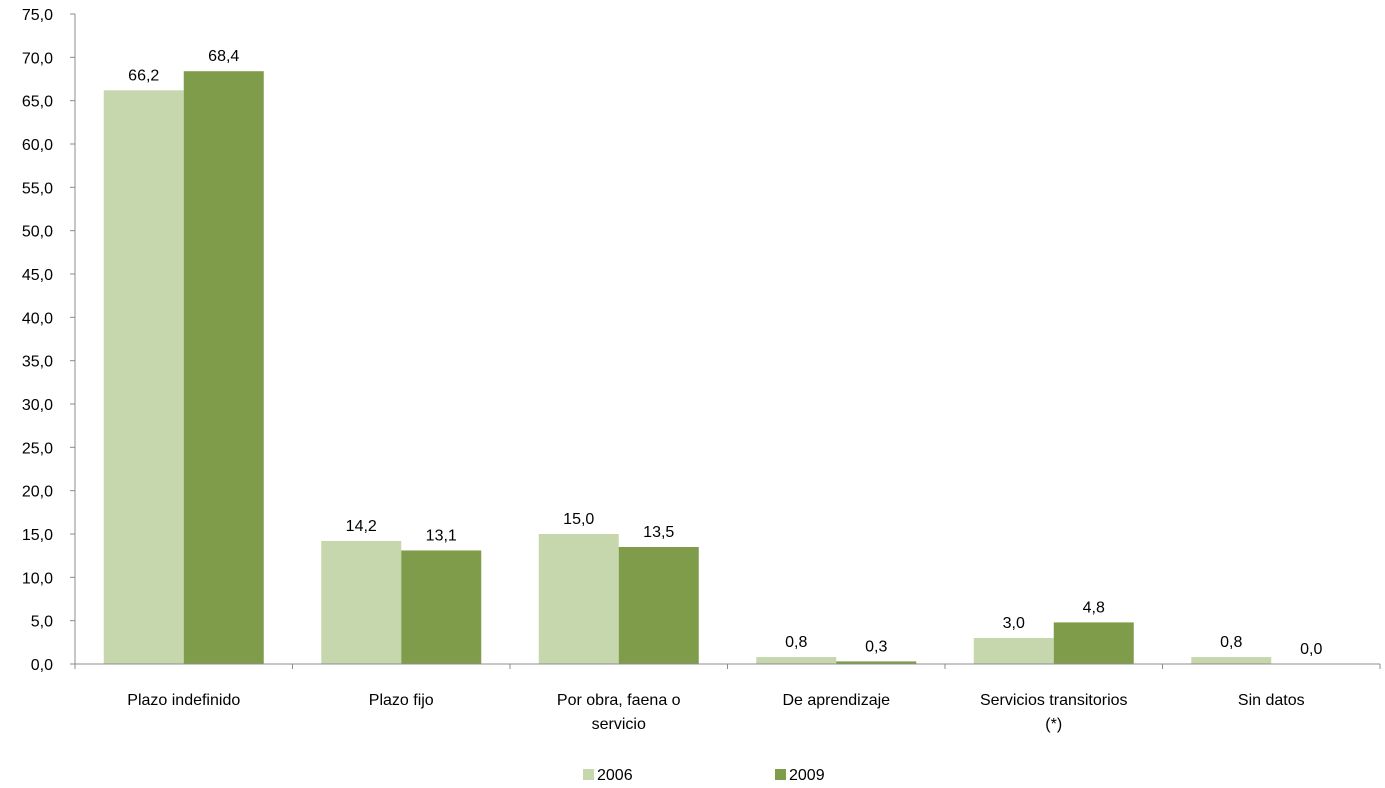 The image size is (1385, 788). Describe the element at coordinates (401, 700) in the screenshot. I see `x-tick-label: Plazo fijo` at that location.